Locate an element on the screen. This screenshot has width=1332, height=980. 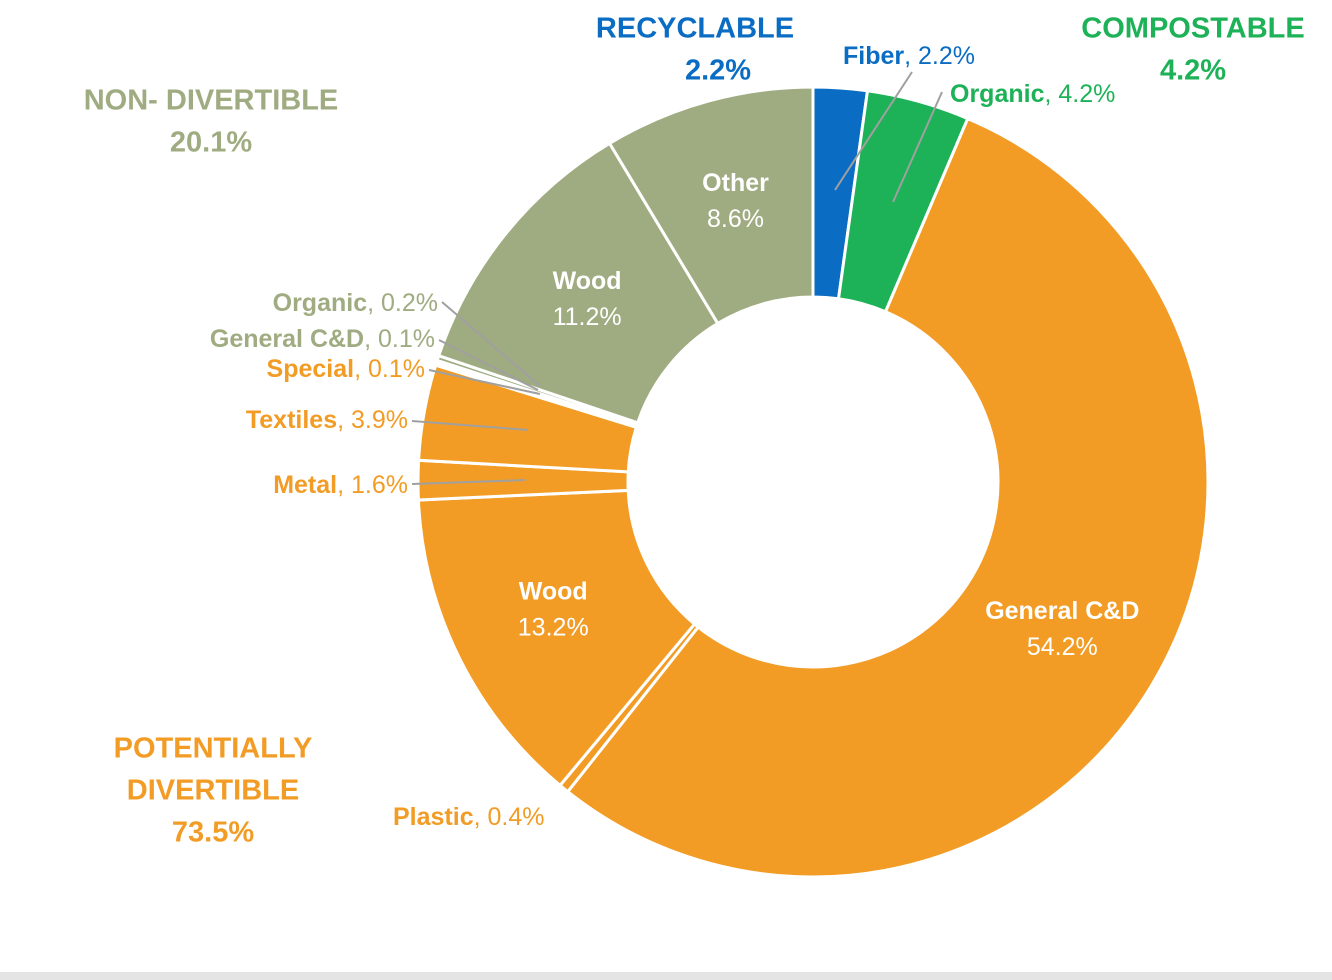
slice-label: Special, 0.1% is located at coordinates (346, 369).